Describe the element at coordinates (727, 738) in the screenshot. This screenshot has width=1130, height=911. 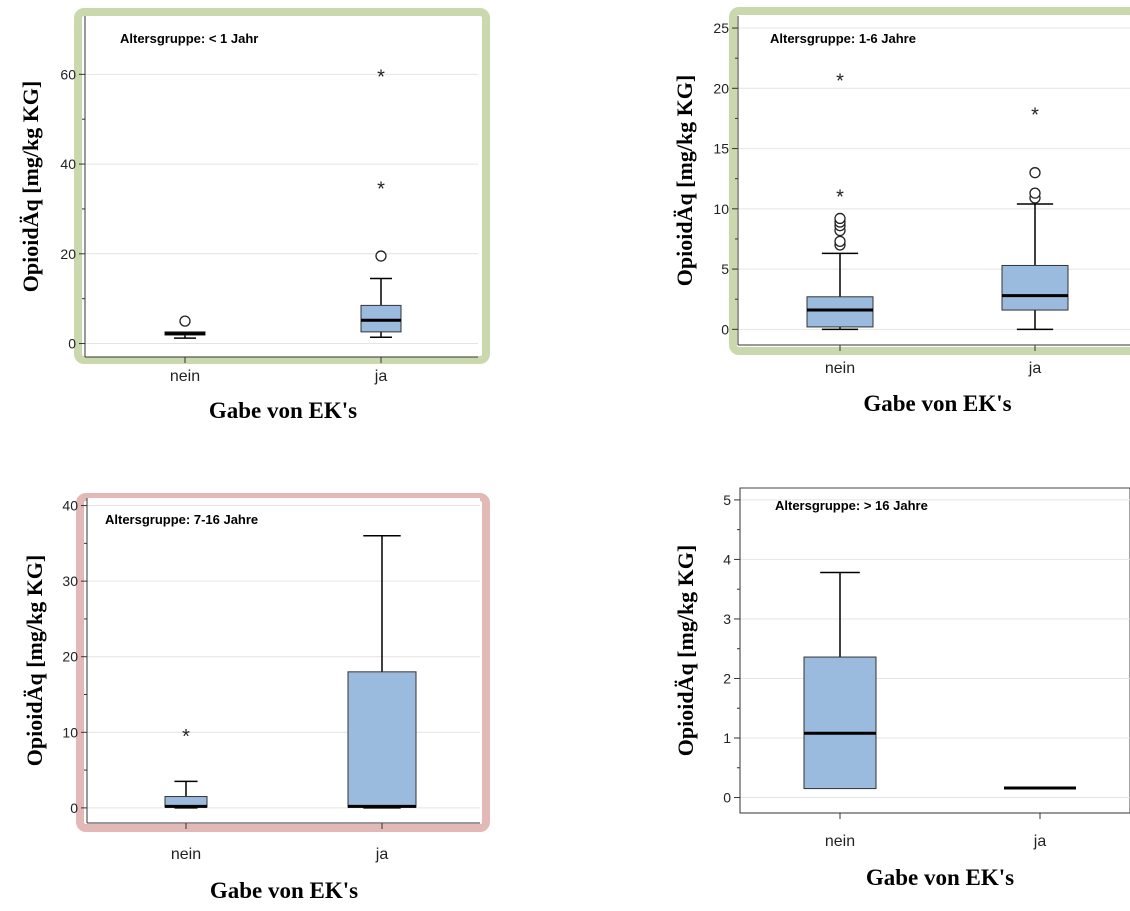
I see `y-tick-label: 1` at that location.